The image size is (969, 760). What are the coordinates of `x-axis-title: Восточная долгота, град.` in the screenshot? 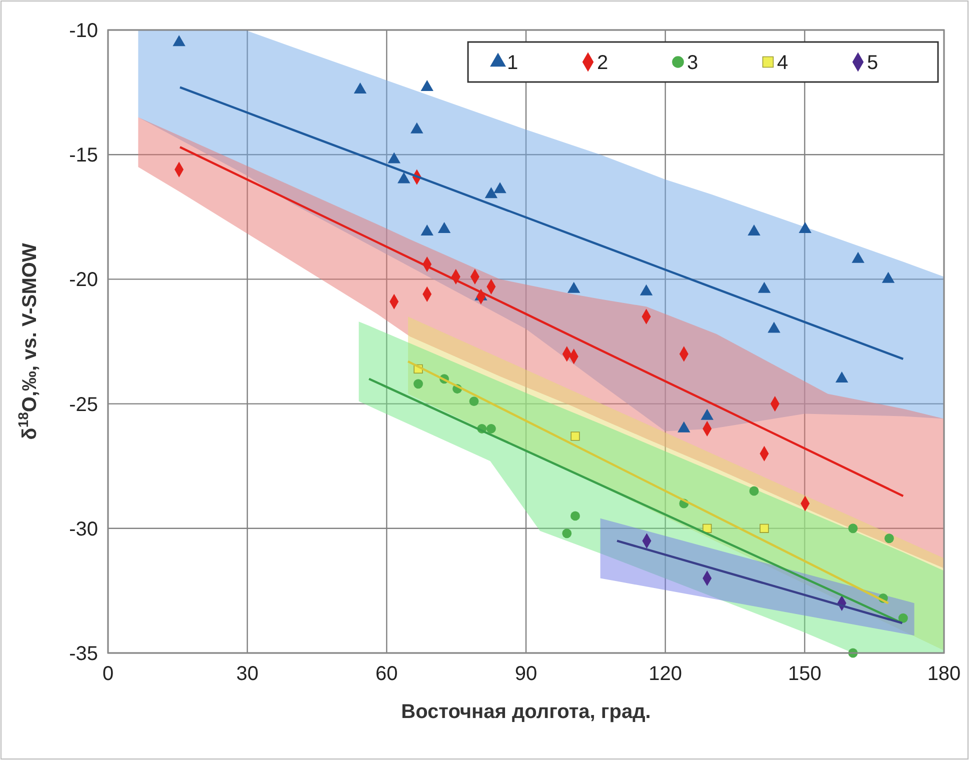 It's located at (526, 712).